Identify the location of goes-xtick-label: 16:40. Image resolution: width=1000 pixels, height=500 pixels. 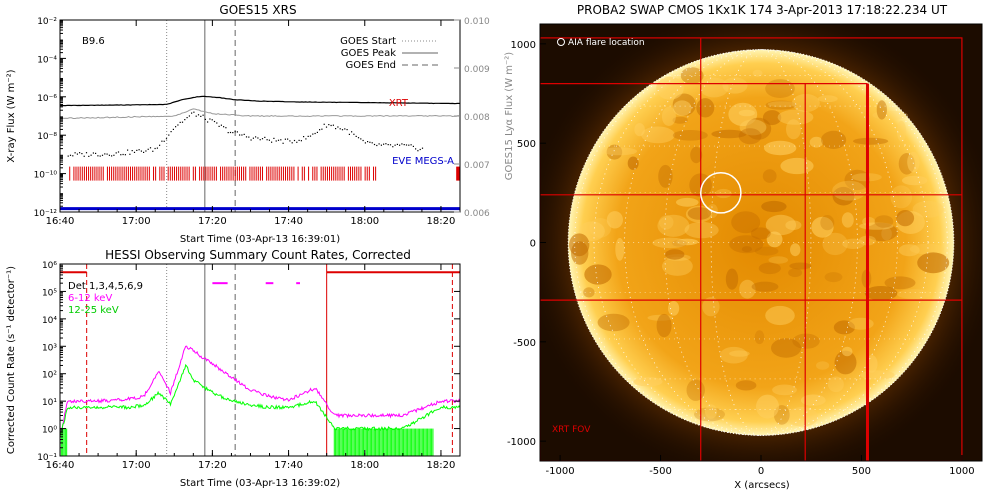
(60, 221).